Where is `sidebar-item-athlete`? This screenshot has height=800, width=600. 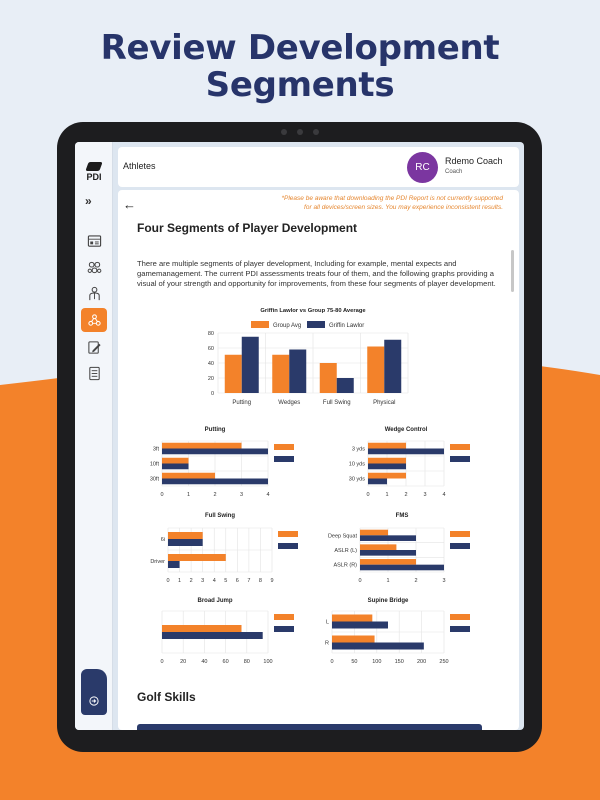
sidebar-item-athlete is located at coordinates (94, 293).